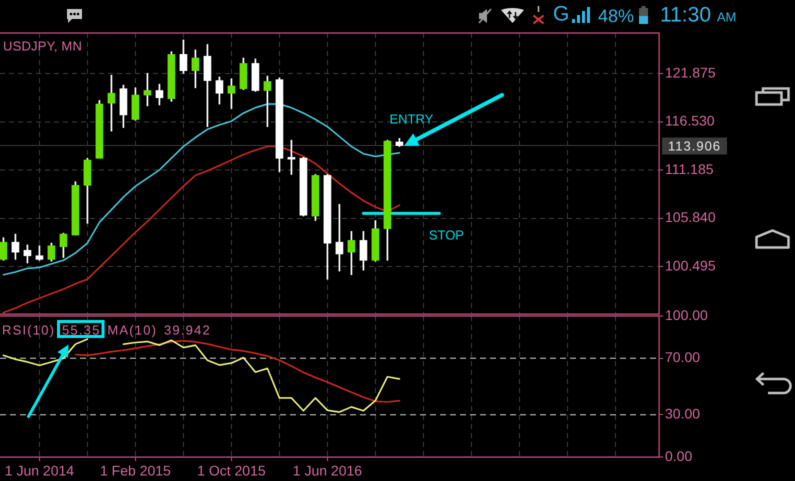  Describe the element at coordinates (686, 314) in the screenshot. I see `y-tick-label: 100.00` at that location.